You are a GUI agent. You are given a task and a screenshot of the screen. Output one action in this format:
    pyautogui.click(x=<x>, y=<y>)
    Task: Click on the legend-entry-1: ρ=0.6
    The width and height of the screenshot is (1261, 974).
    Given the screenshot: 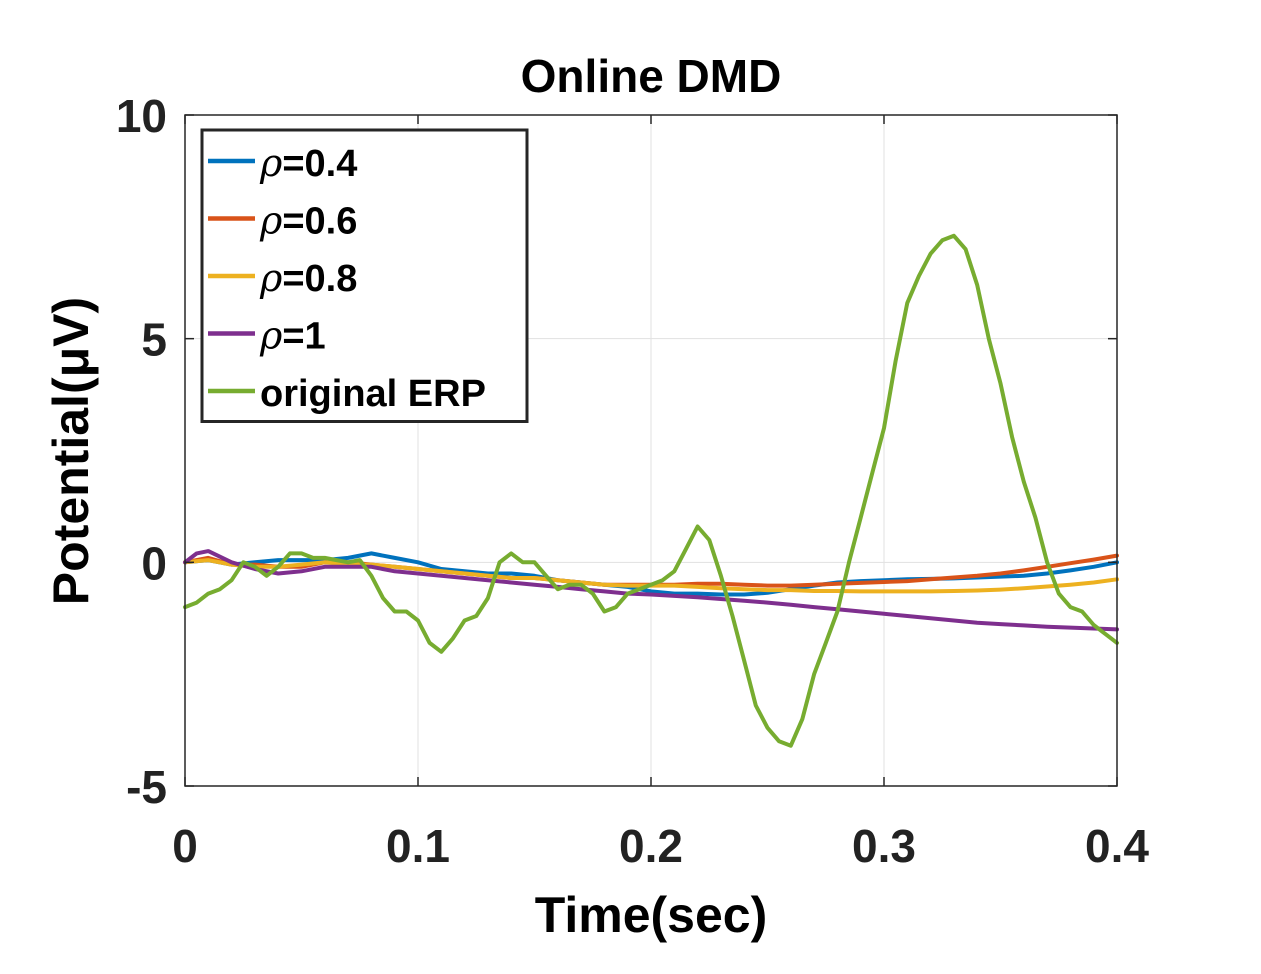 What is the action you would take?
    pyautogui.click(x=308, y=221)
    